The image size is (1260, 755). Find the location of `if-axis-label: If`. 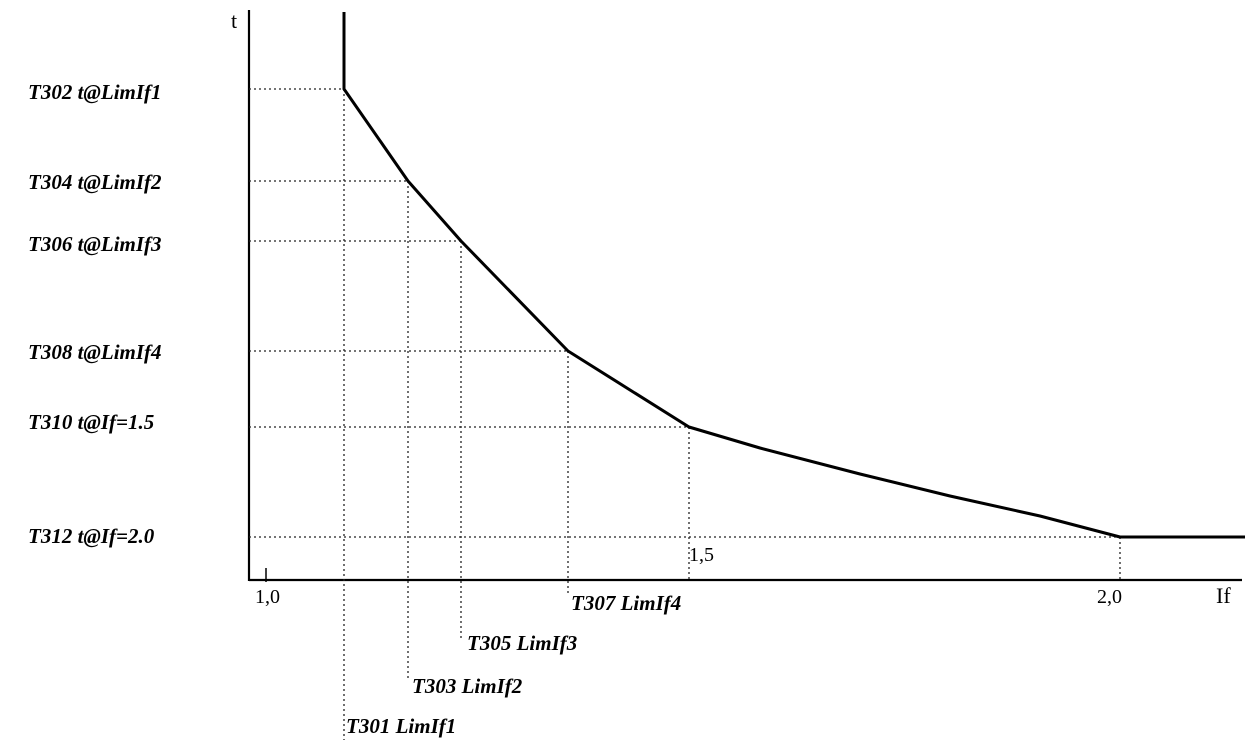

if-axis-label: If is located at coordinates (1223, 595).